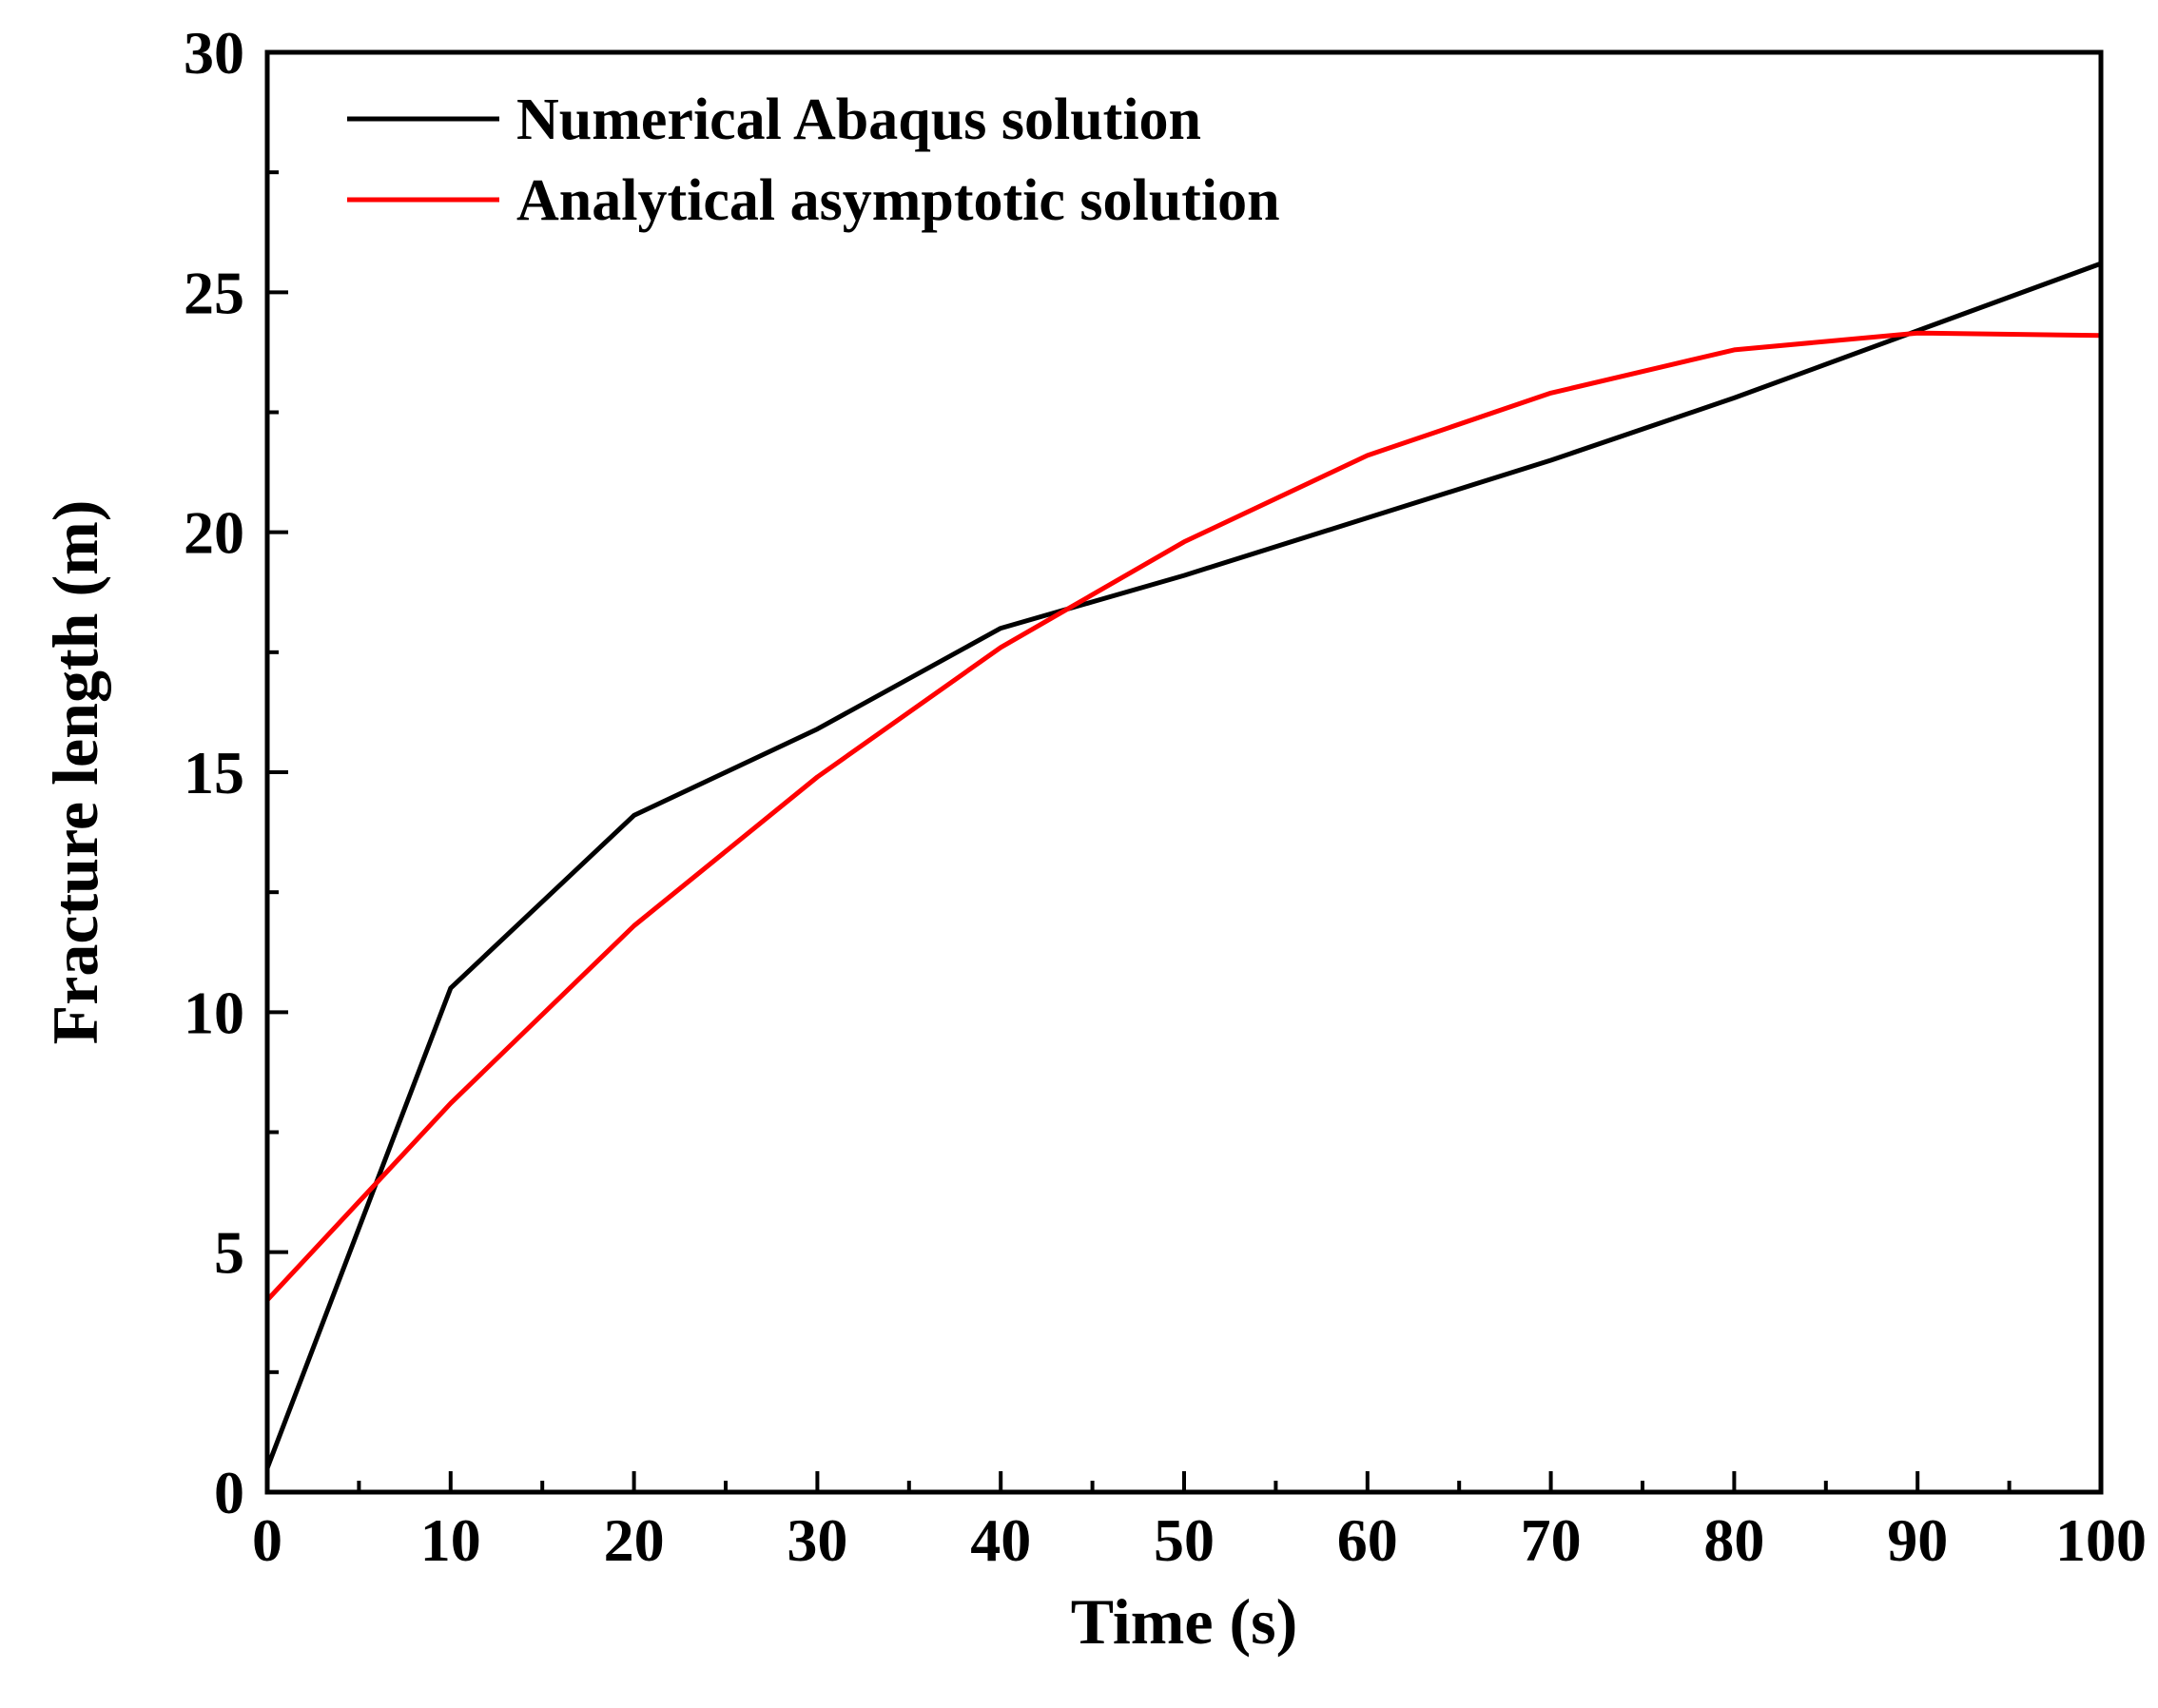 Image resolution: width=2158 pixels, height=1708 pixels. Describe the element at coordinates (229, 1492) in the screenshot. I see `y-tick-label: 0` at that location.